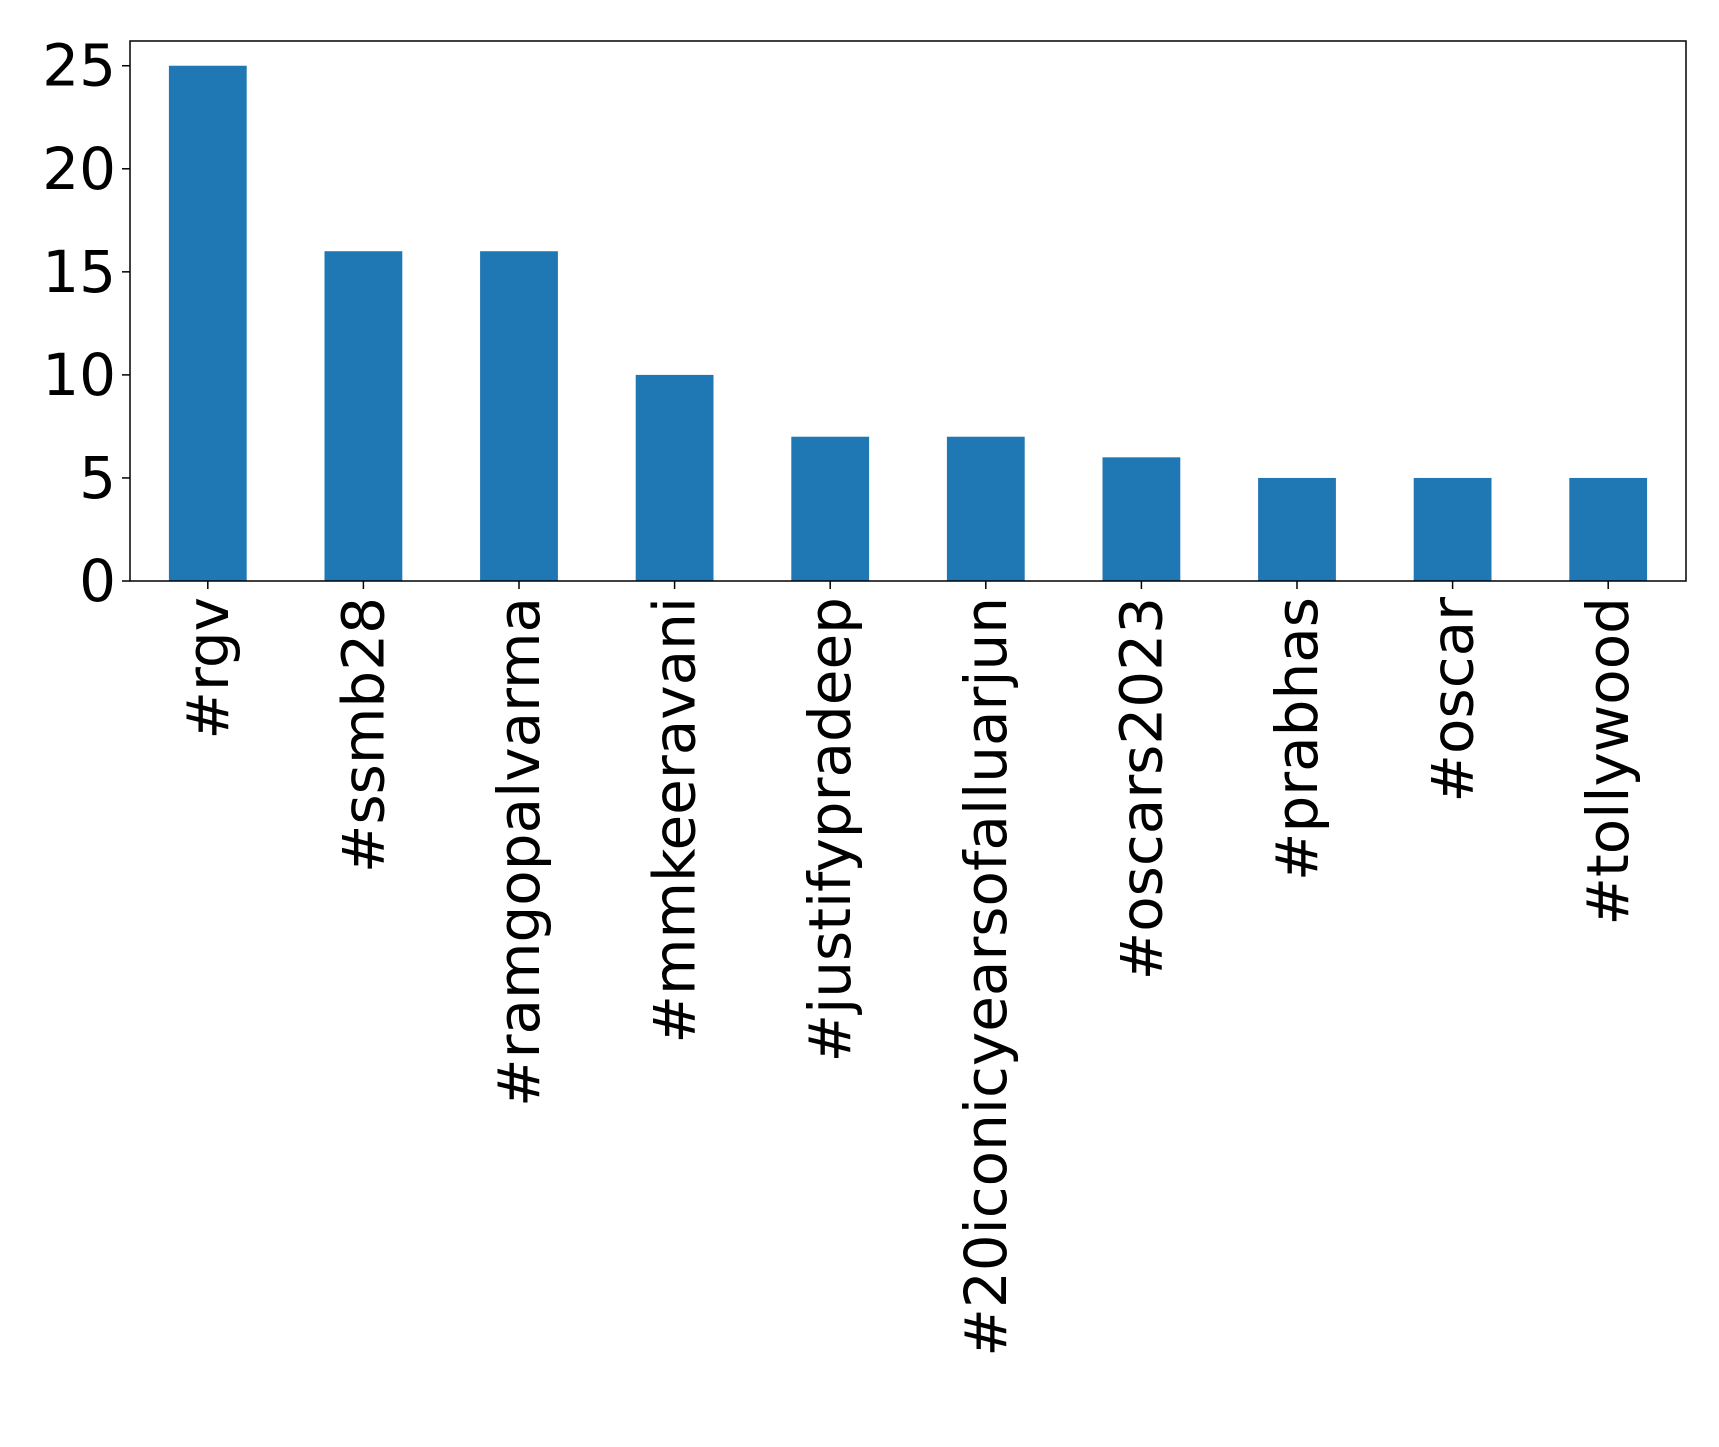  Describe the element at coordinates (79, 375) in the screenshot. I see `y-tick-label: 10` at that location.